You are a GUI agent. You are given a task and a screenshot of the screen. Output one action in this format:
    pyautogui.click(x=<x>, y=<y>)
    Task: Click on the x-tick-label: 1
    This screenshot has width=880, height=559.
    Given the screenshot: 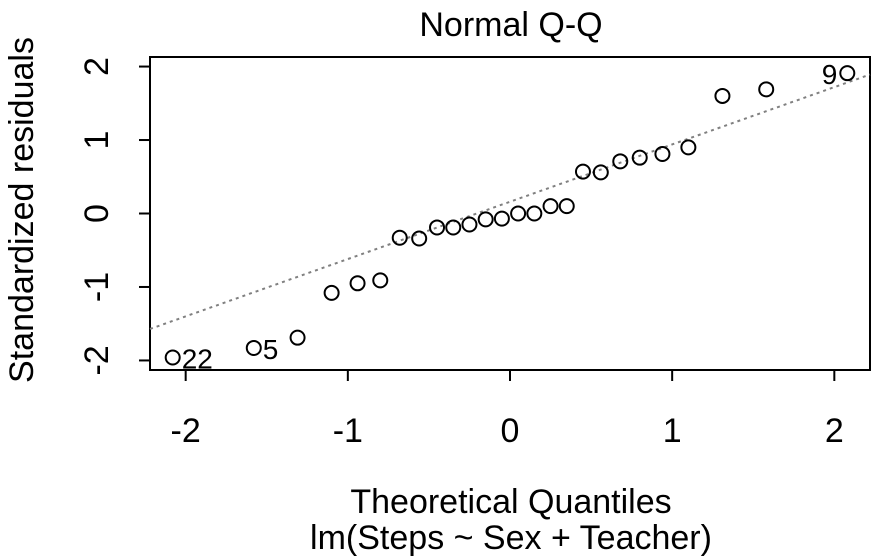 What is the action you would take?
    pyautogui.click(x=672, y=431)
    